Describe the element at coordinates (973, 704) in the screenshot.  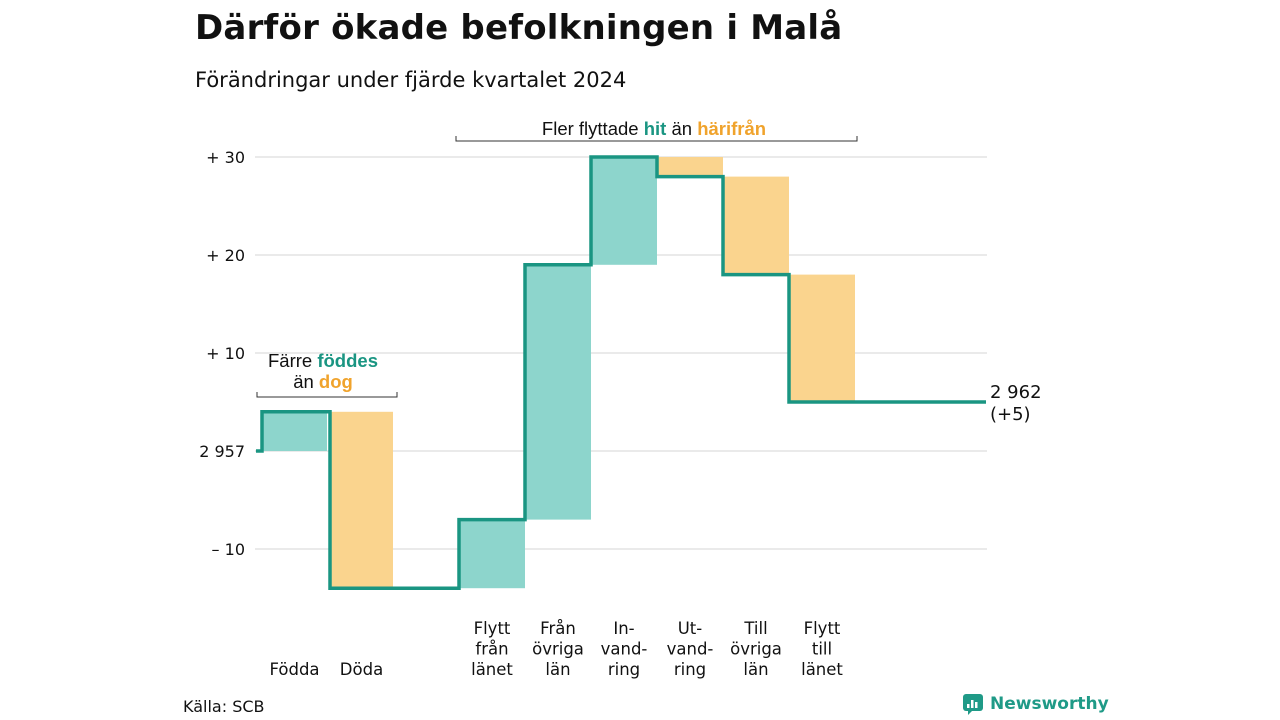
I see `newsworthy-logo-icon` at that location.